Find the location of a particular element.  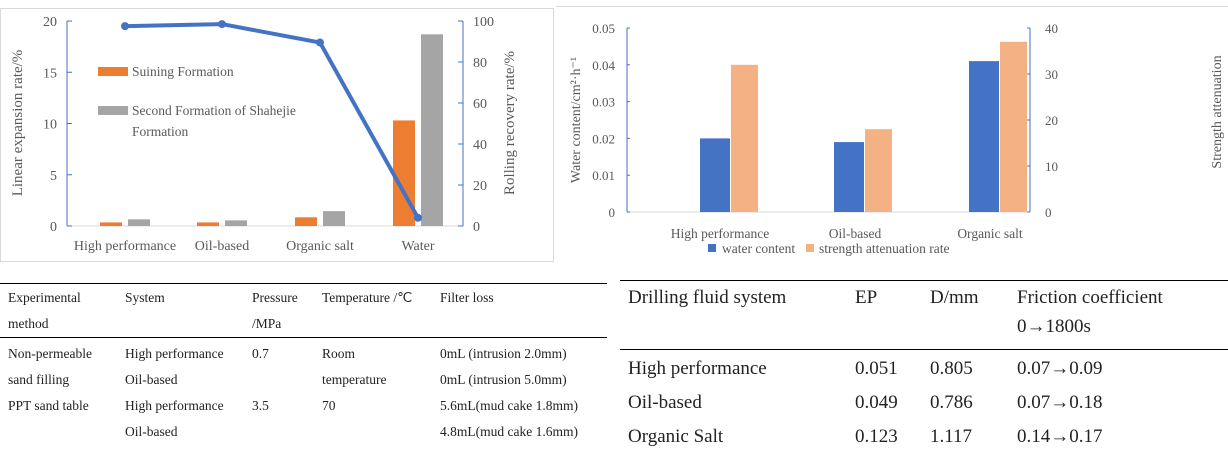

y-tick-label: 5 is located at coordinates (53, 176).